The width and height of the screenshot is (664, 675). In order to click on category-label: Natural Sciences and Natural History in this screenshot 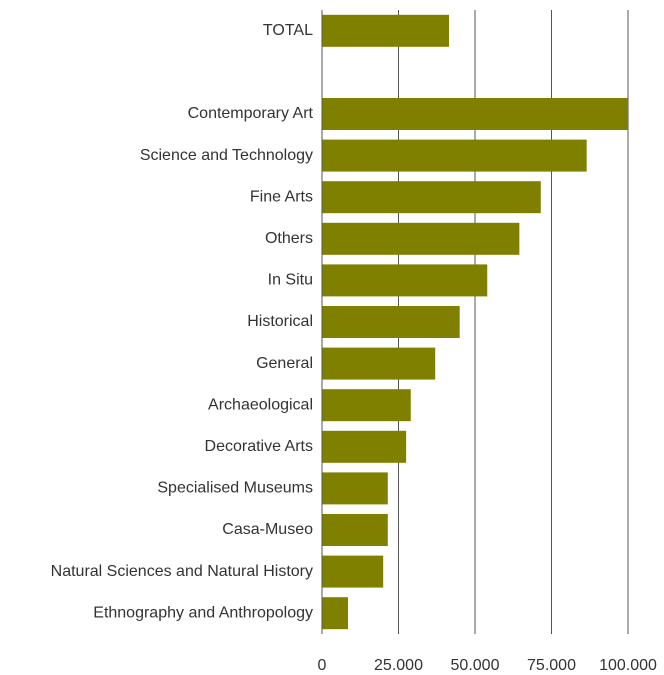, I will do `click(182, 571)`.